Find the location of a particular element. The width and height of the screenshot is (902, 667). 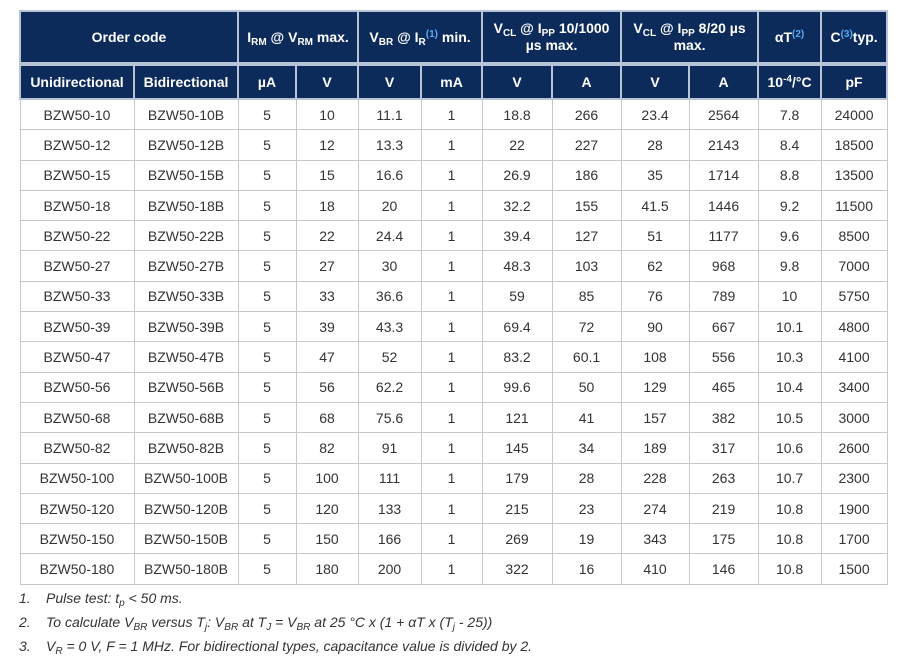

table-cell: BZW50-82 is located at coordinates (77, 448).